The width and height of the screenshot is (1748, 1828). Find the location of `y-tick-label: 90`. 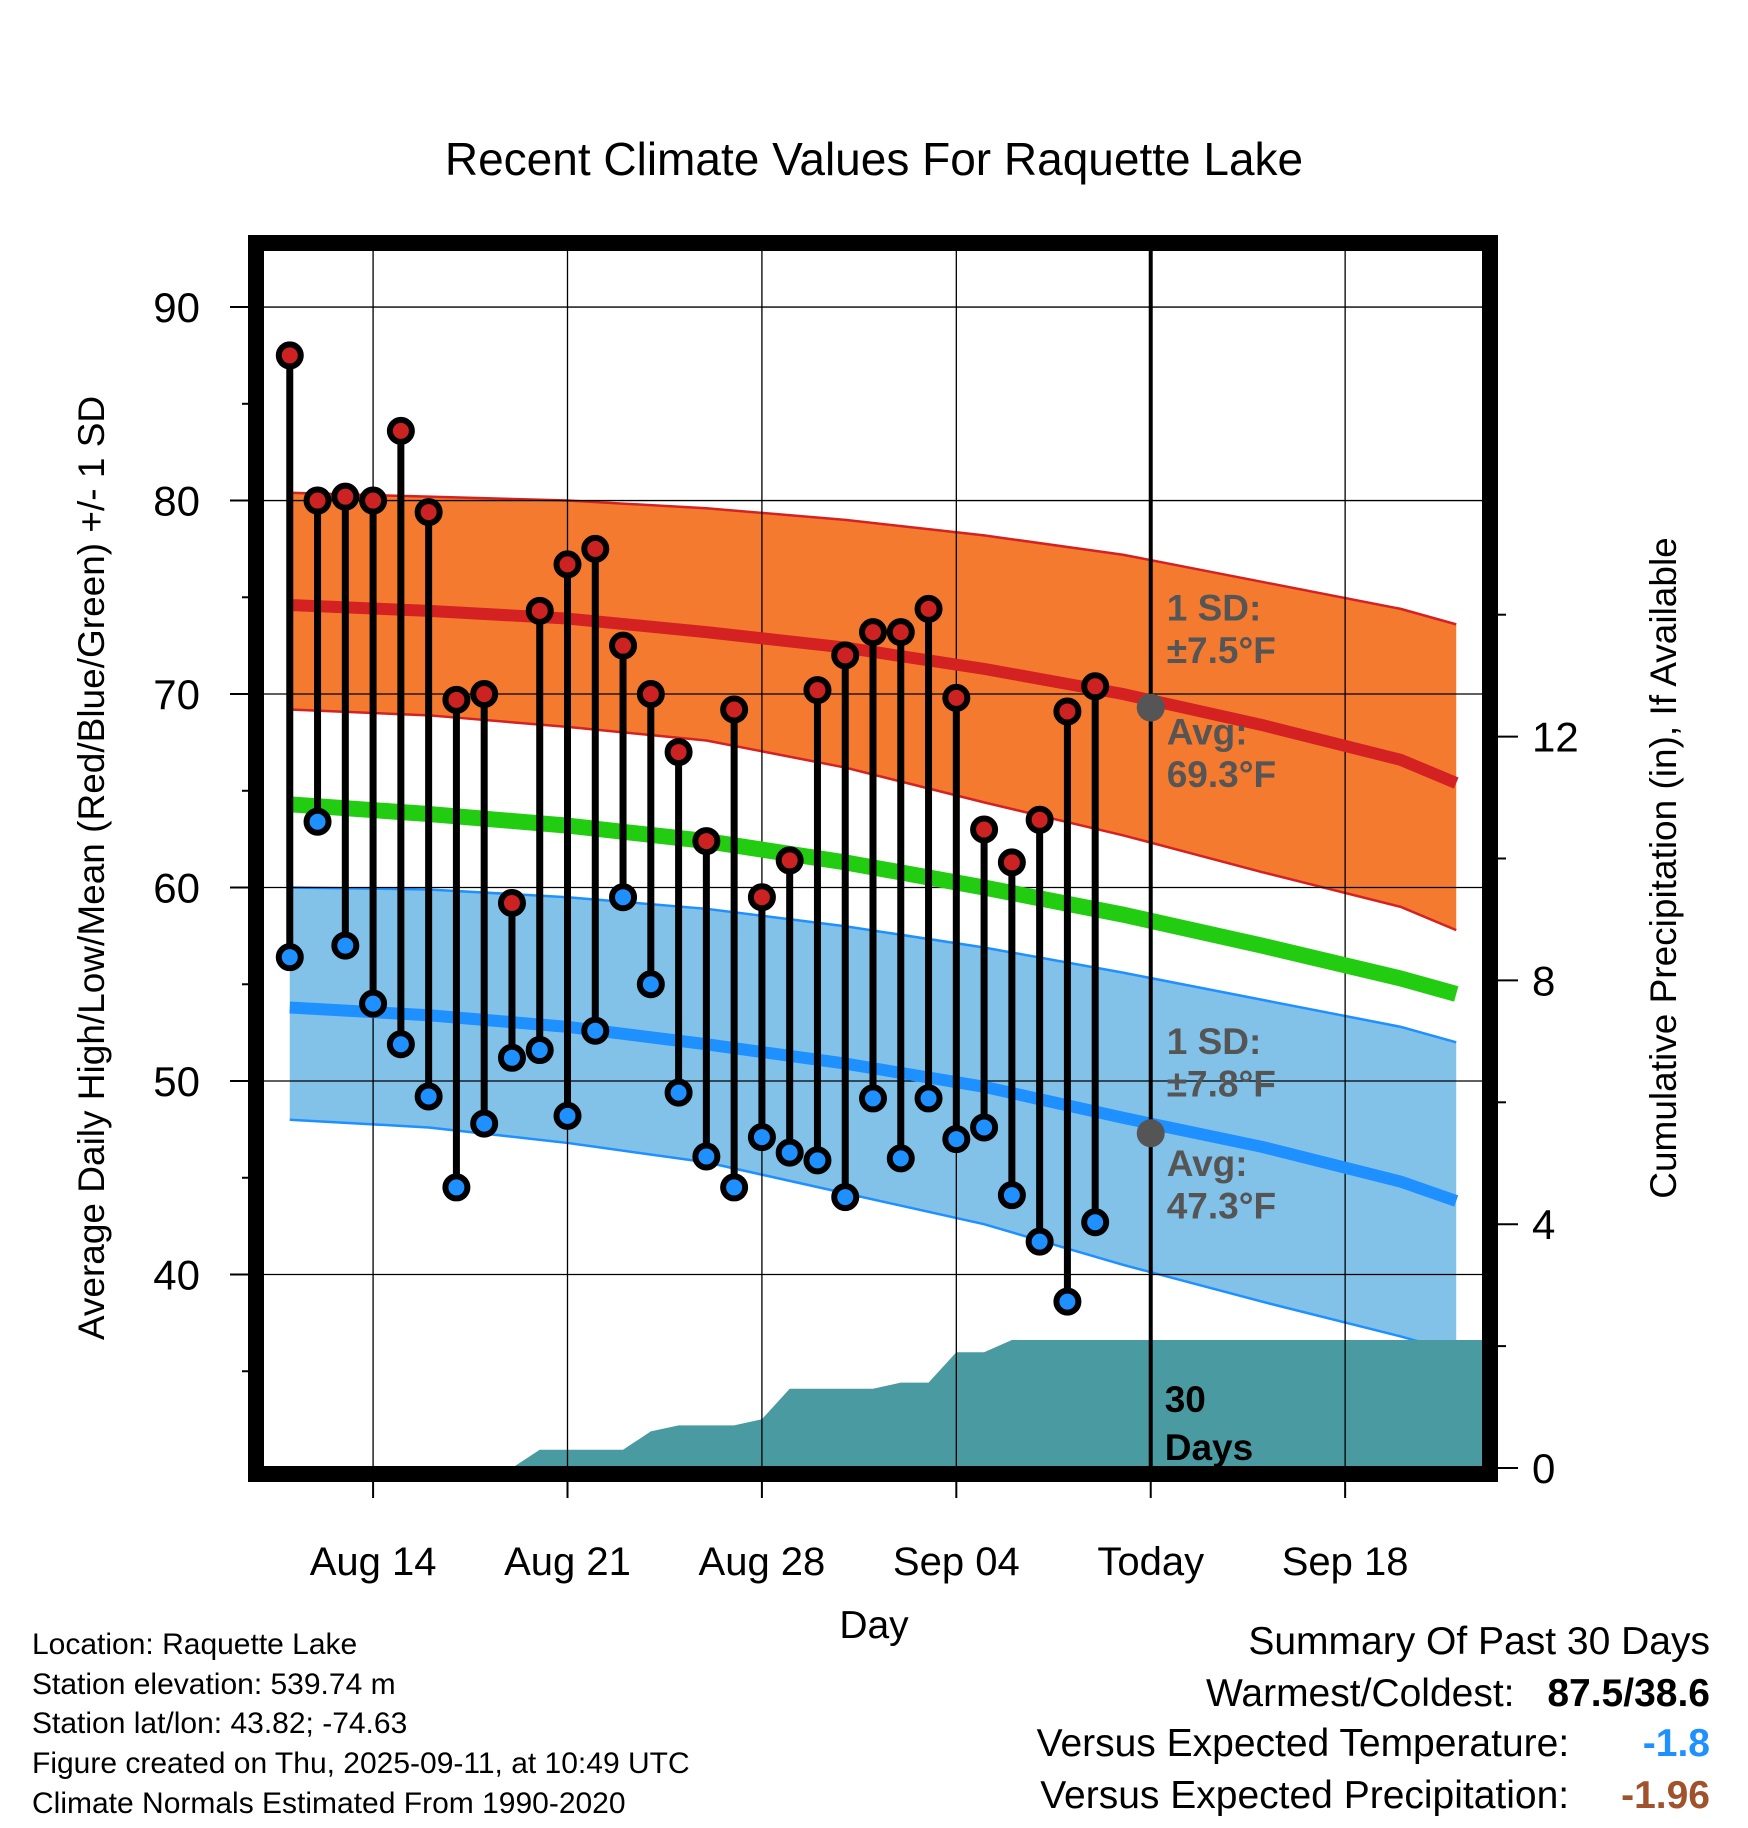

y-tick-label: 90 is located at coordinates (176, 307).